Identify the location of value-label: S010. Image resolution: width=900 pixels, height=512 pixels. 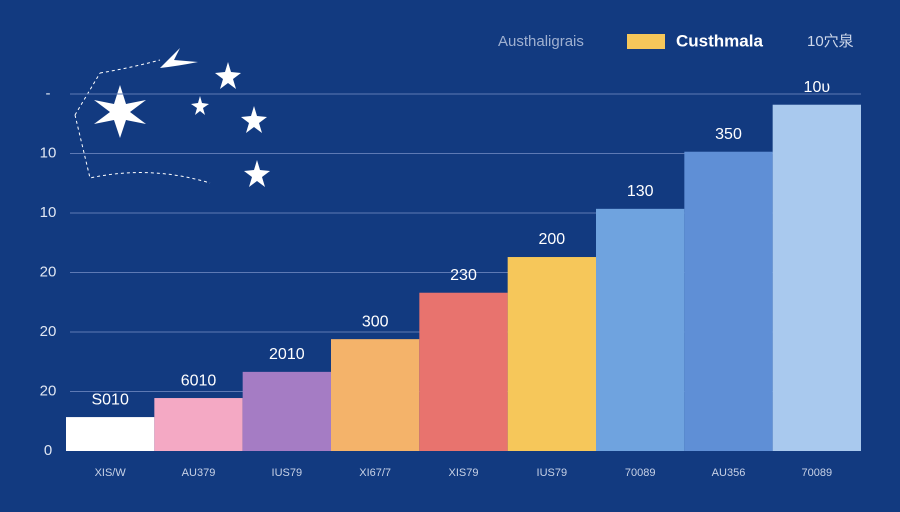
(109, 399).